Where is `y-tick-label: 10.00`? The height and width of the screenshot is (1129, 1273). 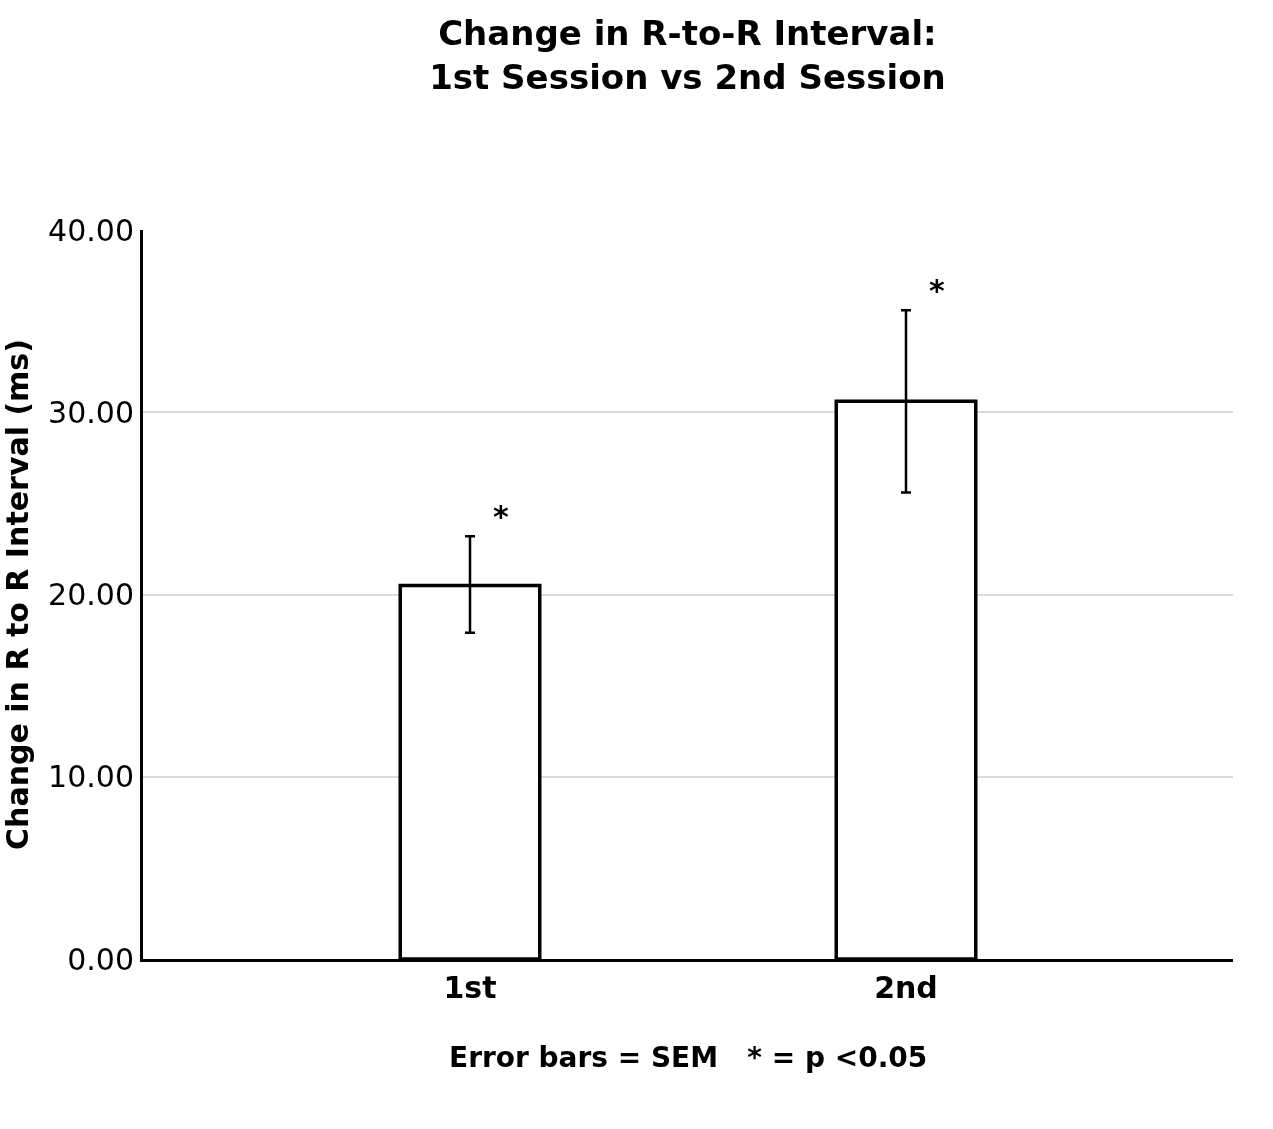
y-tick-label: 10.00 is located at coordinates (91, 777).